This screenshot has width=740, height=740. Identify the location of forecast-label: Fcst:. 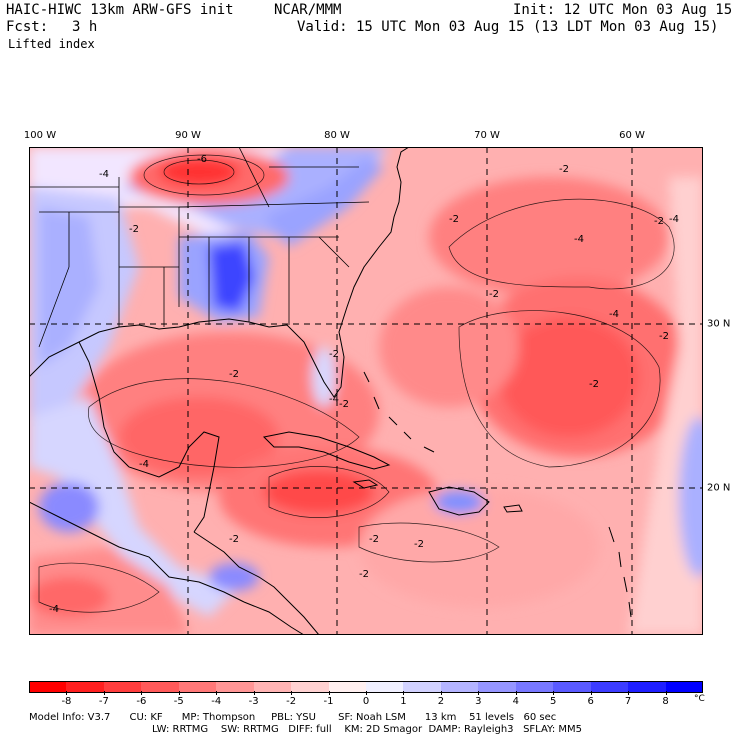
(27, 27).